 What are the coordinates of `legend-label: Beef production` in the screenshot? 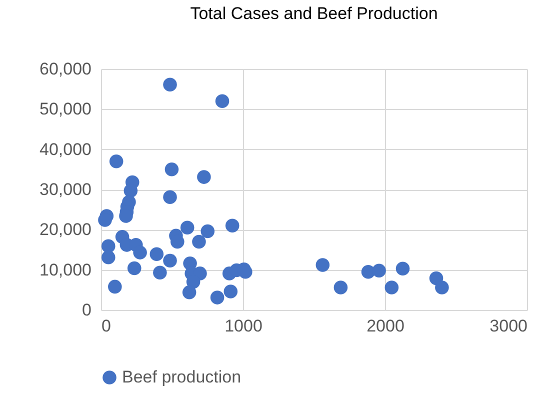 It's located at (182, 377).